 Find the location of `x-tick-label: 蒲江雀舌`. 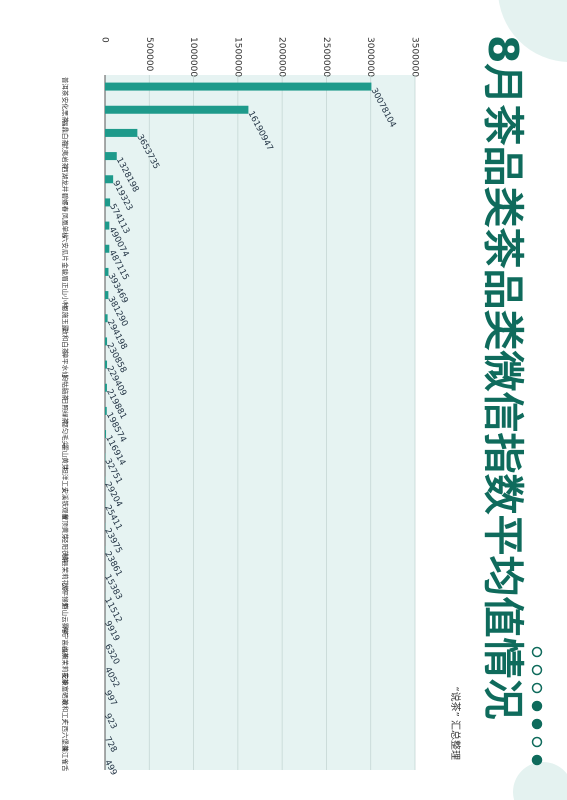

x-tick-label: 蒲江雀舌 is located at coordinates (65, 758).